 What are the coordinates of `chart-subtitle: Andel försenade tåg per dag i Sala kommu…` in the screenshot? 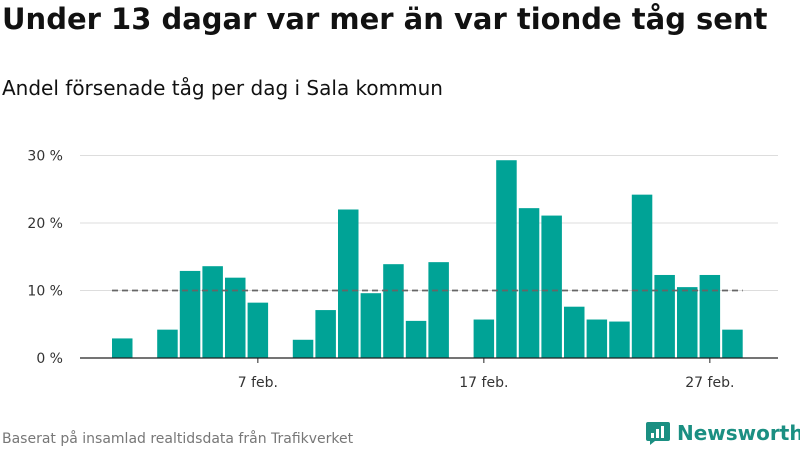 It's located at (222, 88).